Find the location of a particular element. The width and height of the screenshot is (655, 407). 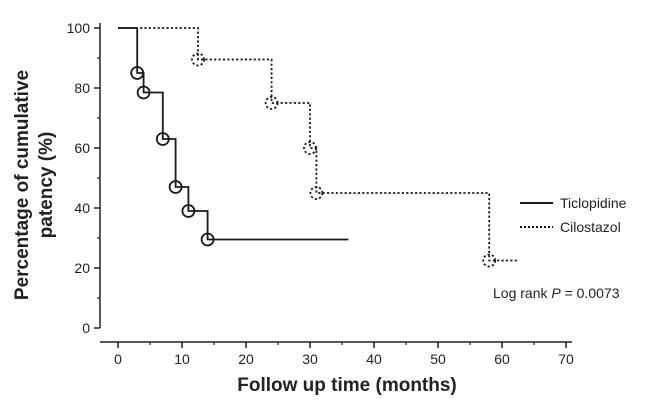

x-tick-label-0: 0 is located at coordinates (118, 359).